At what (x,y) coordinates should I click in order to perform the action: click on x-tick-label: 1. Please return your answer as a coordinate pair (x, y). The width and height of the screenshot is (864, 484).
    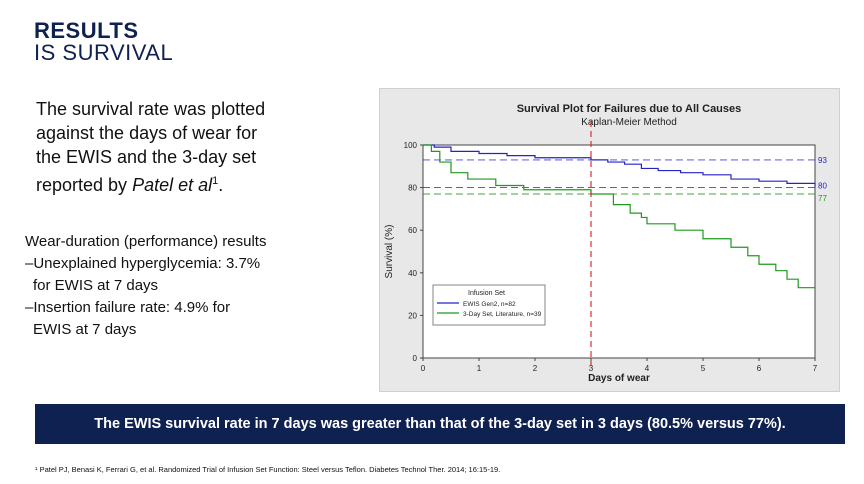
    Looking at the image, I should click on (479, 368).